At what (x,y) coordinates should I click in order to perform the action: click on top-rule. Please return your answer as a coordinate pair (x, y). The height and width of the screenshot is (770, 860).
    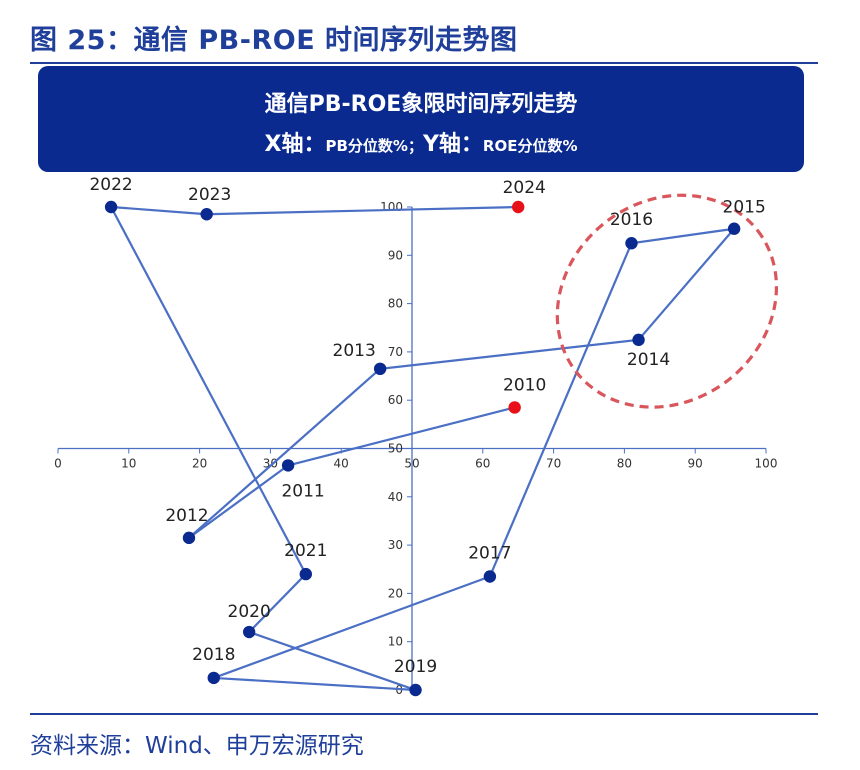
    Looking at the image, I should click on (424, 63).